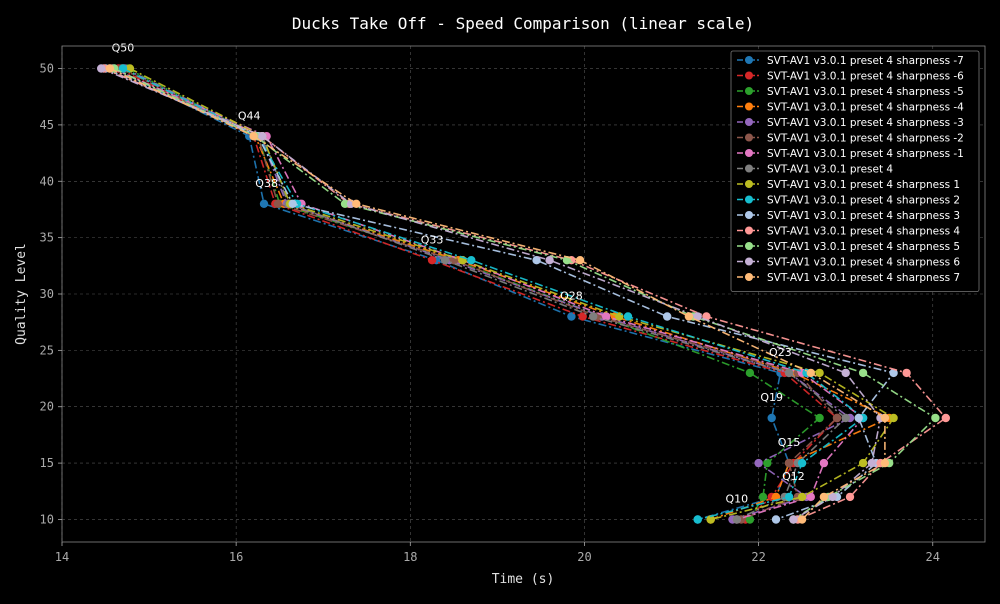 This screenshot has width=1000, height=604. I want to click on legend-label: SVT-AV1 v3.0.1 preset 4 sharpness 2, so click(863, 201).